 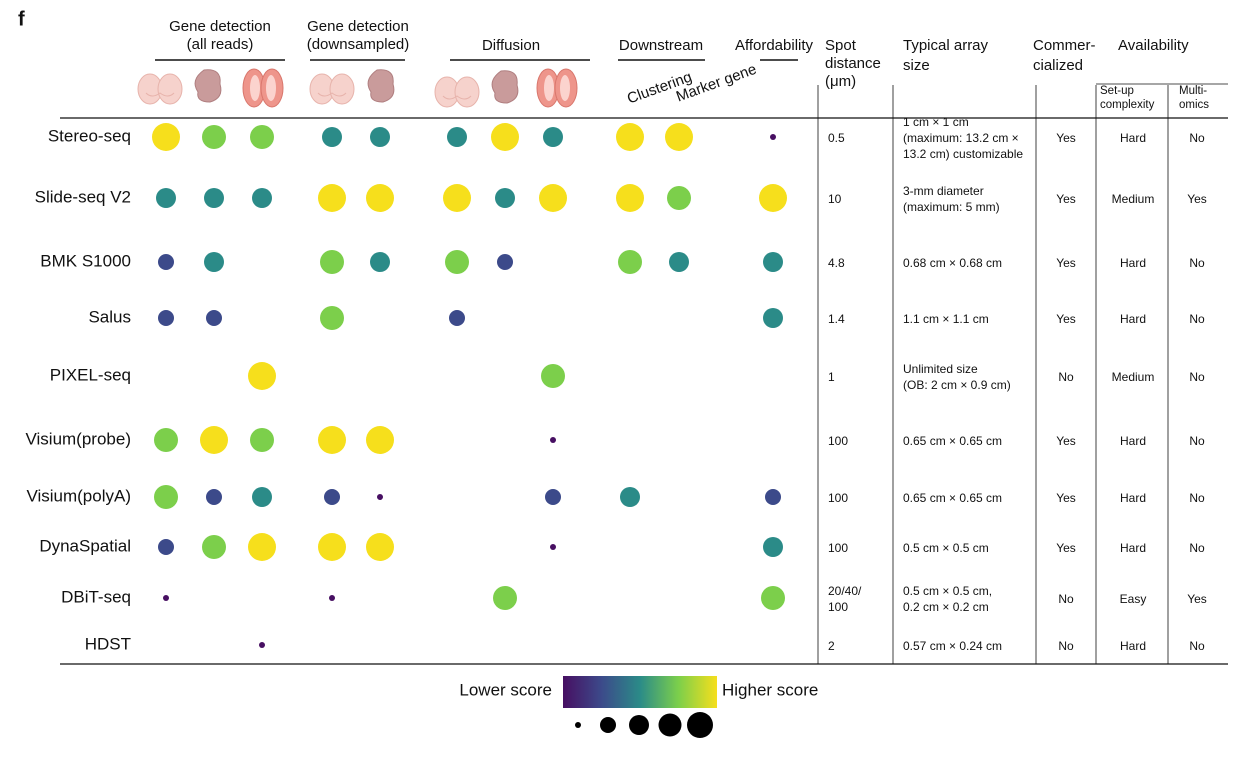 What do you see at coordinates (936, 122) in the screenshot?
I see `array-size: 1 cm × 1 cm` at bounding box center [936, 122].